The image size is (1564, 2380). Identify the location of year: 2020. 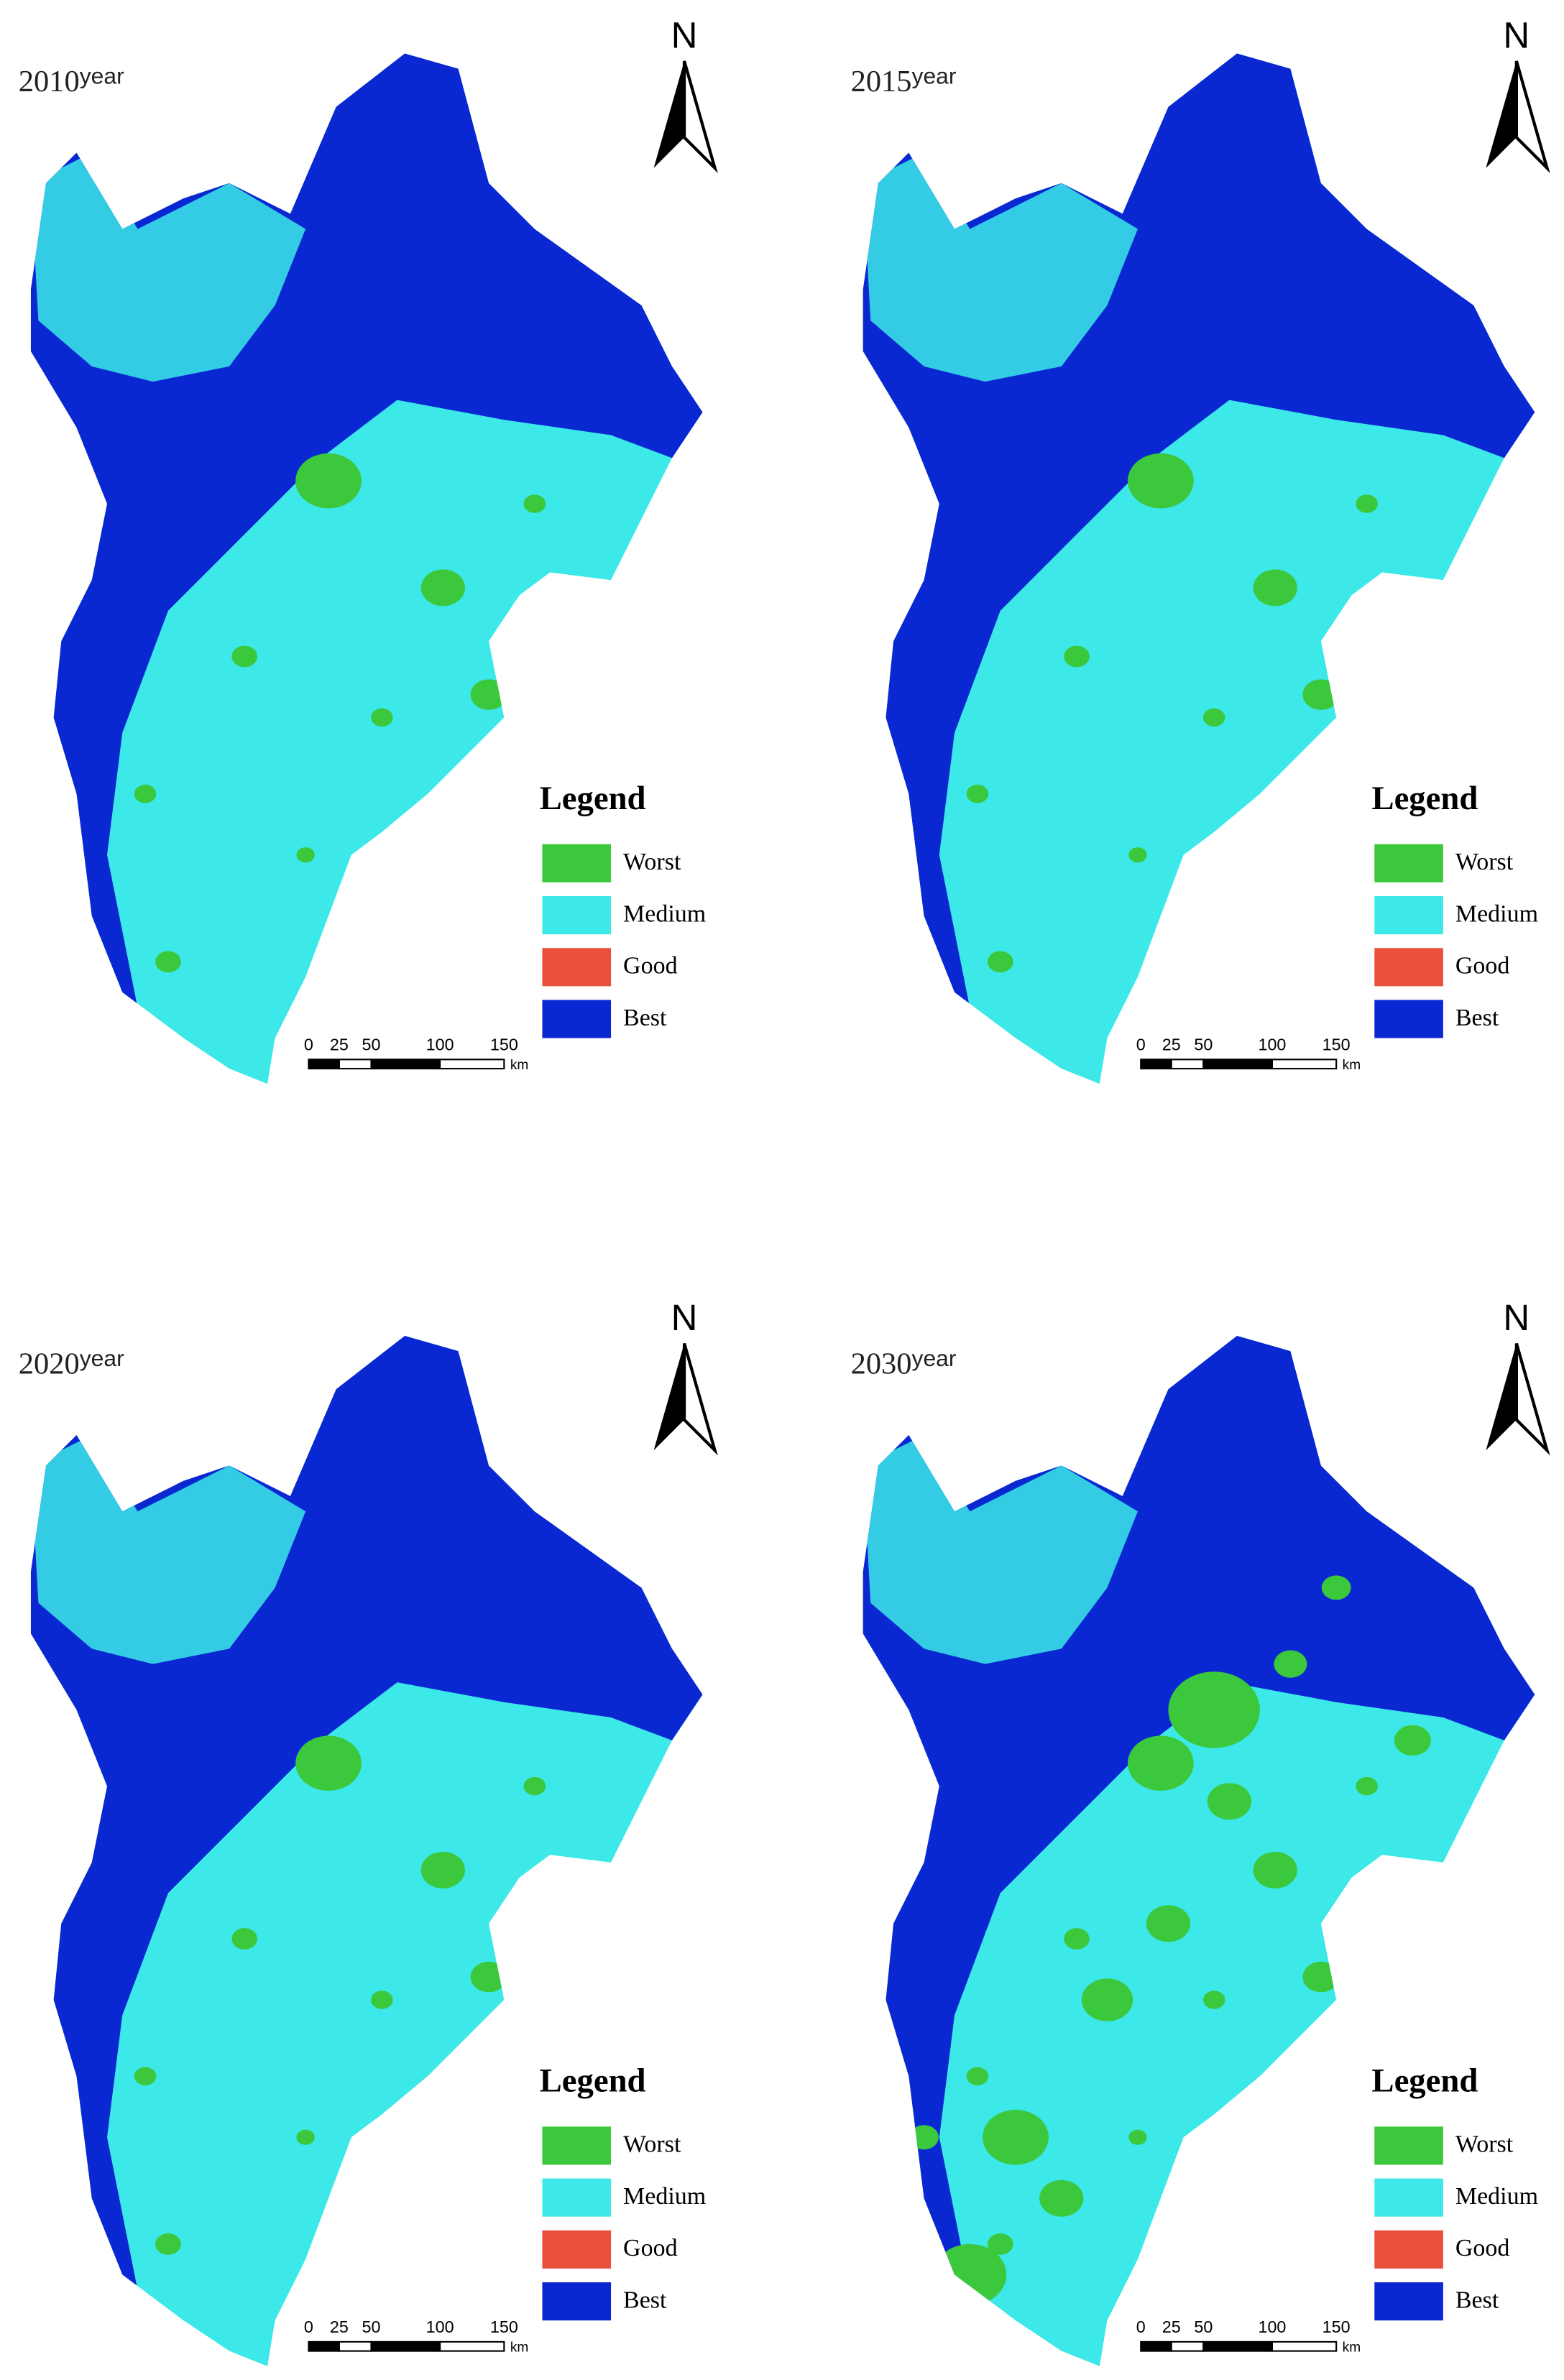
(49, 1363).